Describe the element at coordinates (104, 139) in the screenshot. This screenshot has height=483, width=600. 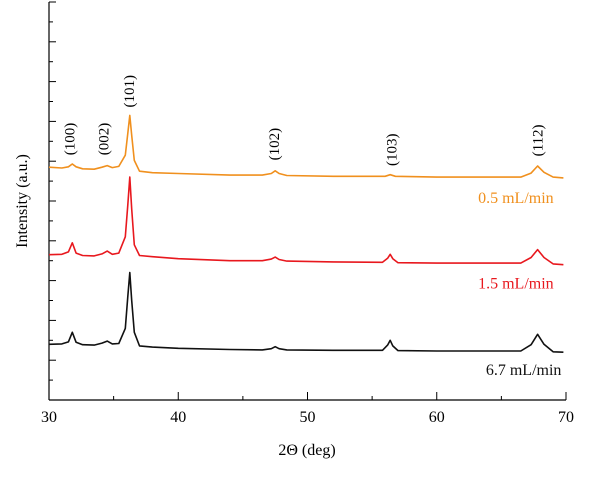
I see `peak-label: (002)` at that location.